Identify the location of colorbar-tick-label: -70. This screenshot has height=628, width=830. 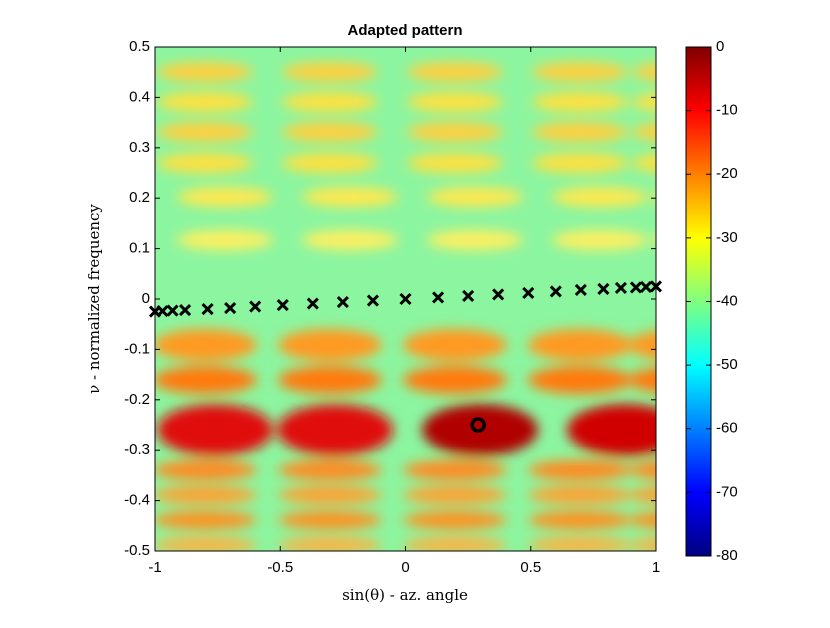
(727, 491).